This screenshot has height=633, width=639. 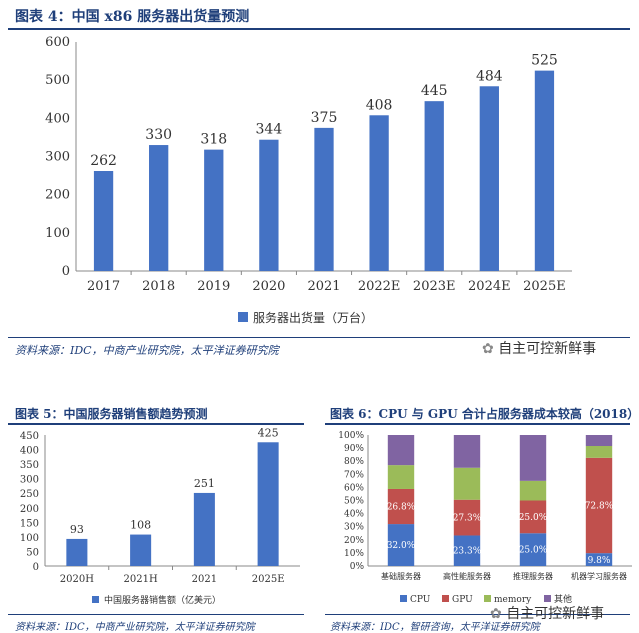 I want to click on data-label: 408, so click(x=379, y=105).